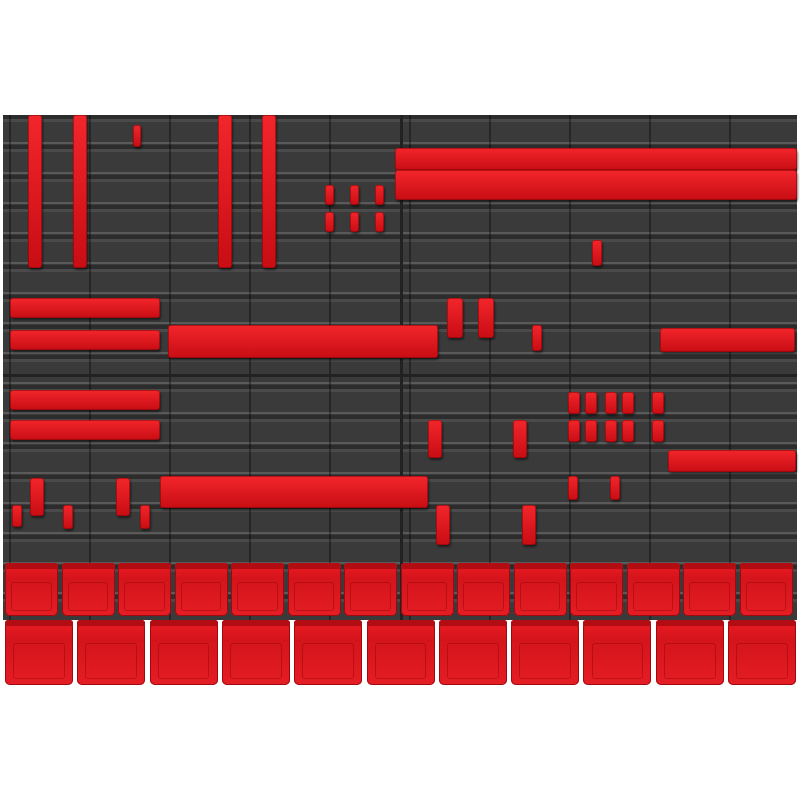 This screenshot has width=800, height=800. Describe the element at coordinates (401, 367) in the screenshot. I see `panel-seam-vertical` at that location.